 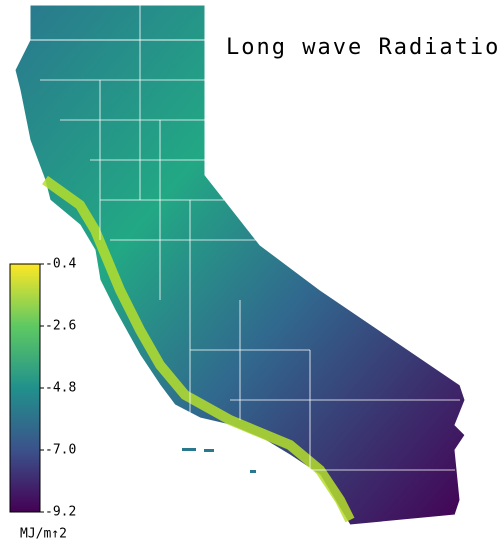 What do you see at coordinates (60, 326) in the screenshot?
I see `colorbar-tick-label: -2.6` at bounding box center [60, 326].